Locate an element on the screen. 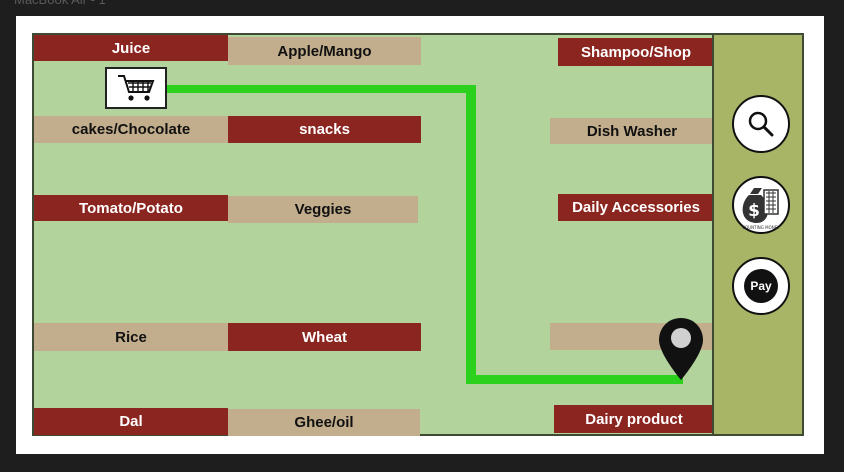  route-segment-top is located at coordinates (321, 89).